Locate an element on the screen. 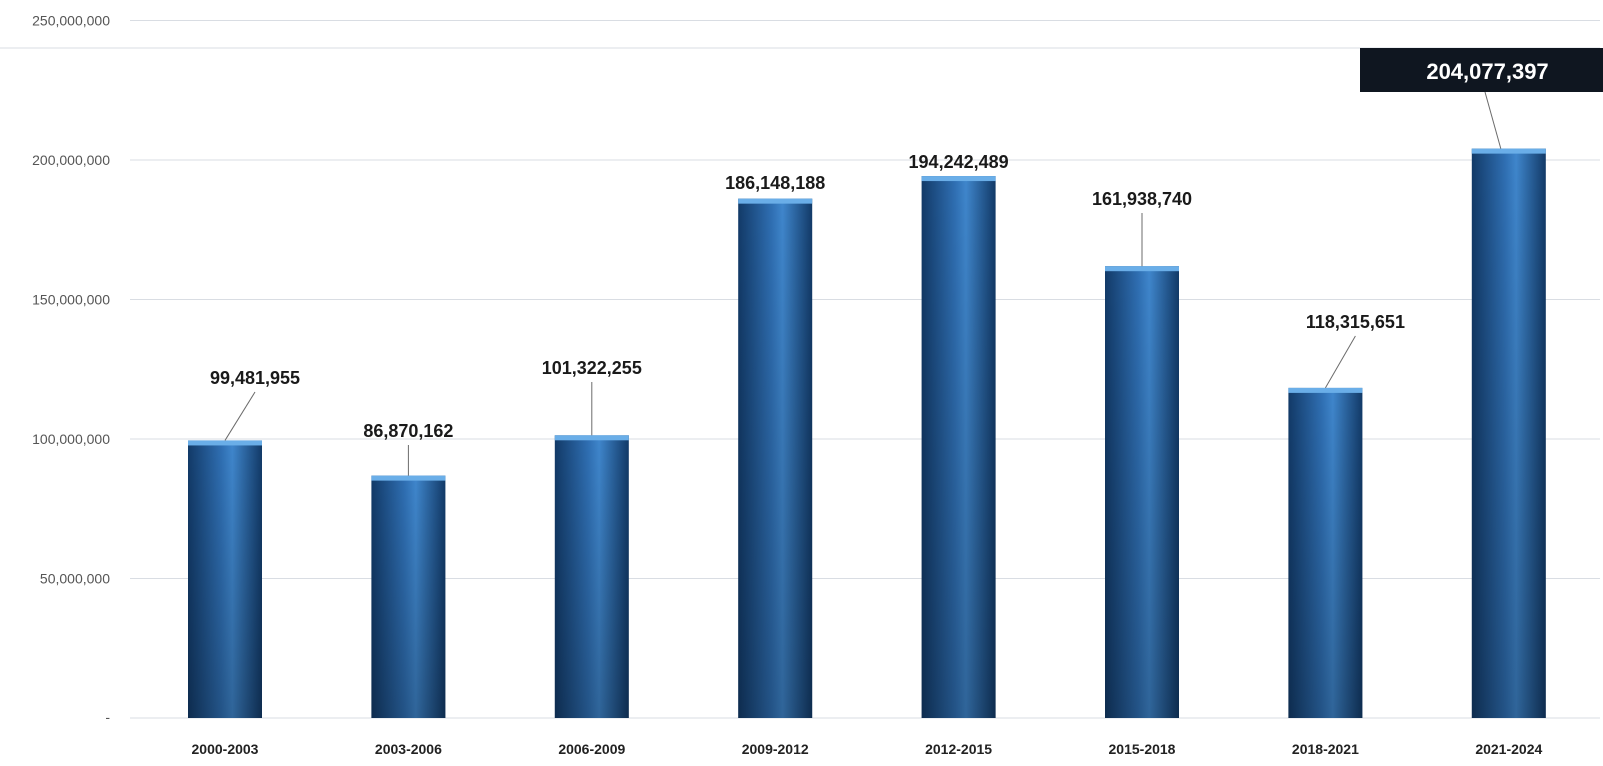 The height and width of the screenshot is (766, 1603). bar-2012-2015 is located at coordinates (958, 447).